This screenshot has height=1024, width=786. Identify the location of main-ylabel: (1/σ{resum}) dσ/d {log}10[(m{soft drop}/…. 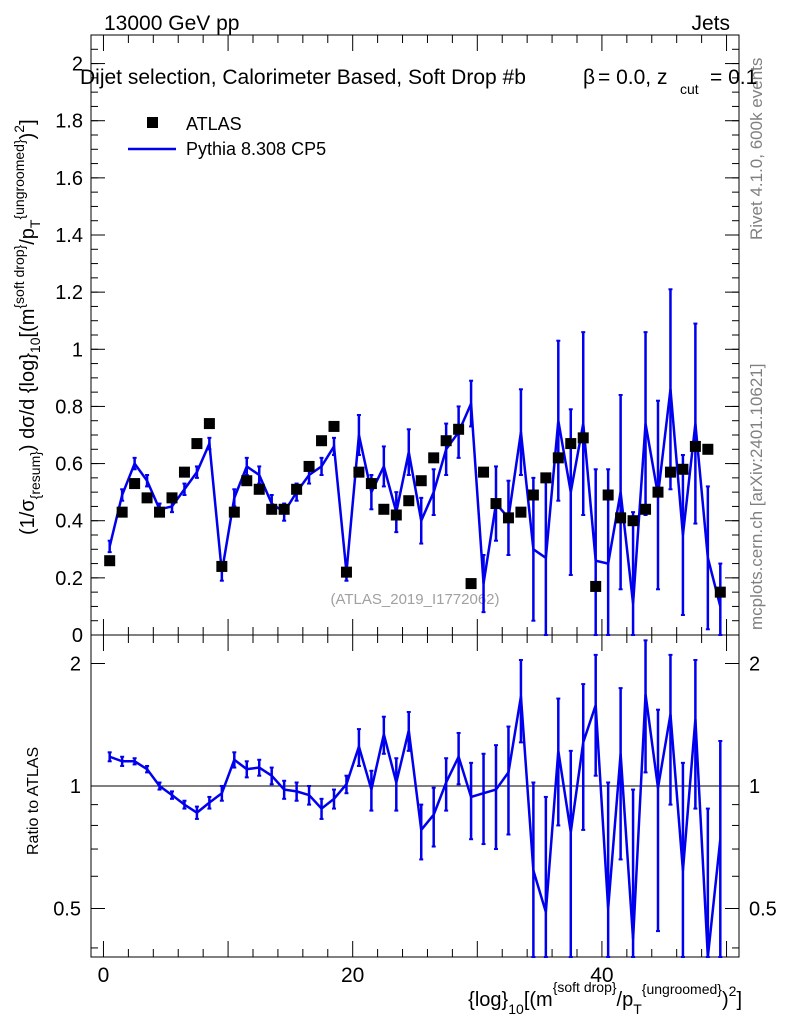
(27, 327).